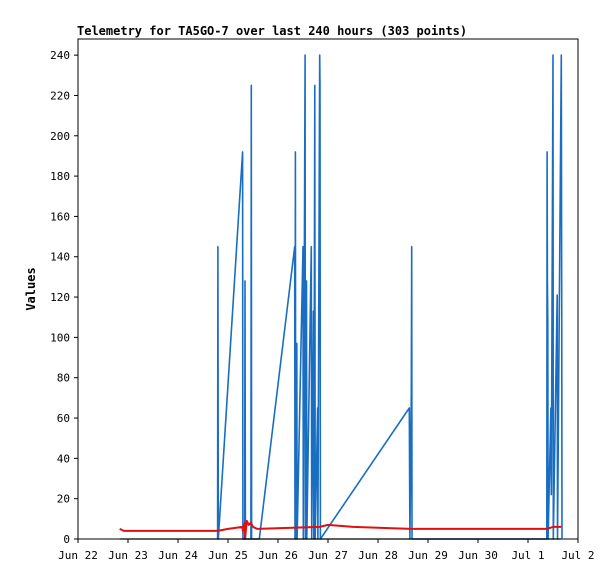 This screenshot has height=579, width=615. Describe the element at coordinates (60, 257) in the screenshot. I see `y-tick-label: 140` at that location.